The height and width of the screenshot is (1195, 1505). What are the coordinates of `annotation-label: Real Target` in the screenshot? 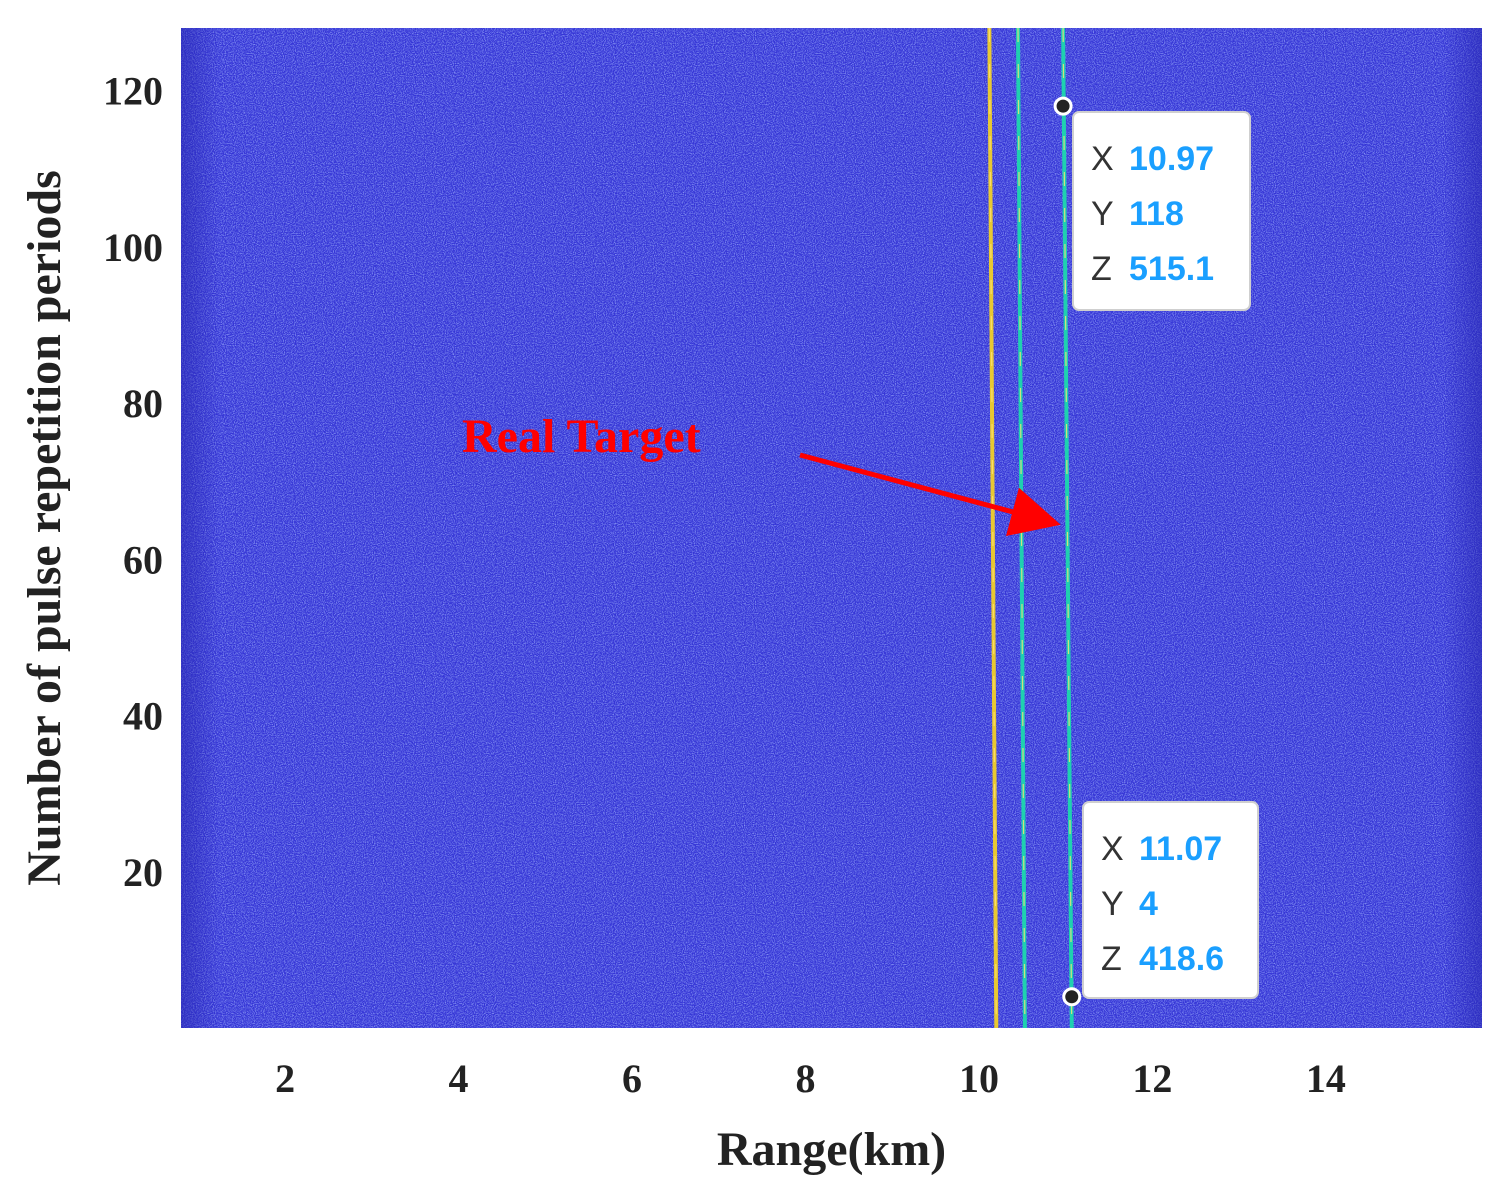 It's located at (581, 436).